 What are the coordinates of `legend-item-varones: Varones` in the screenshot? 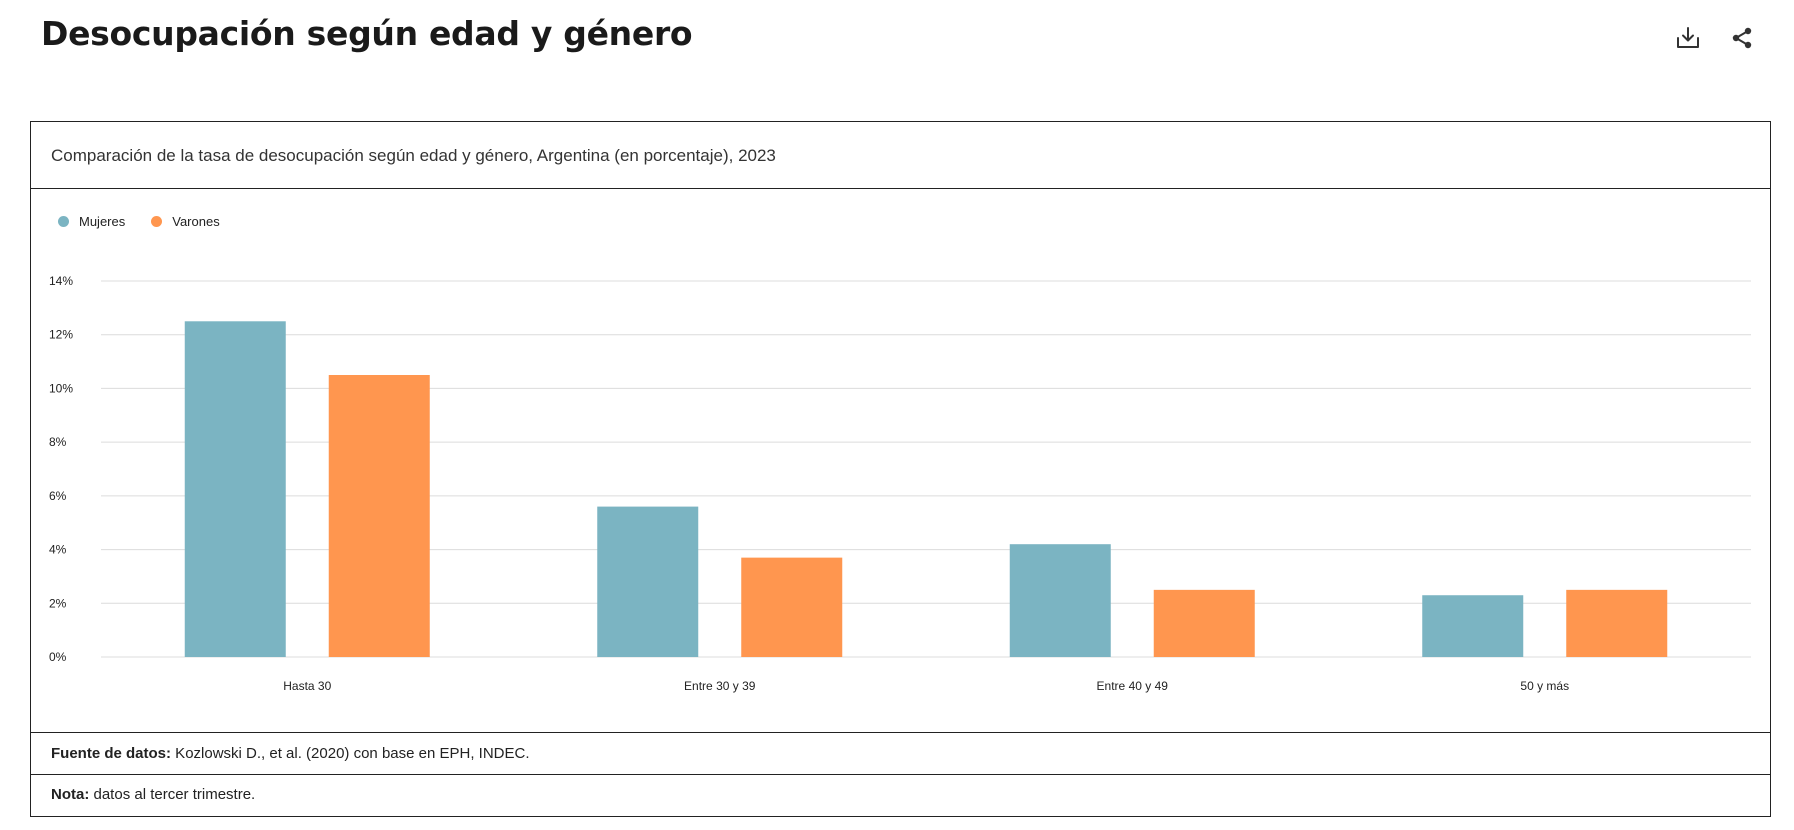 It's located at (185, 221).